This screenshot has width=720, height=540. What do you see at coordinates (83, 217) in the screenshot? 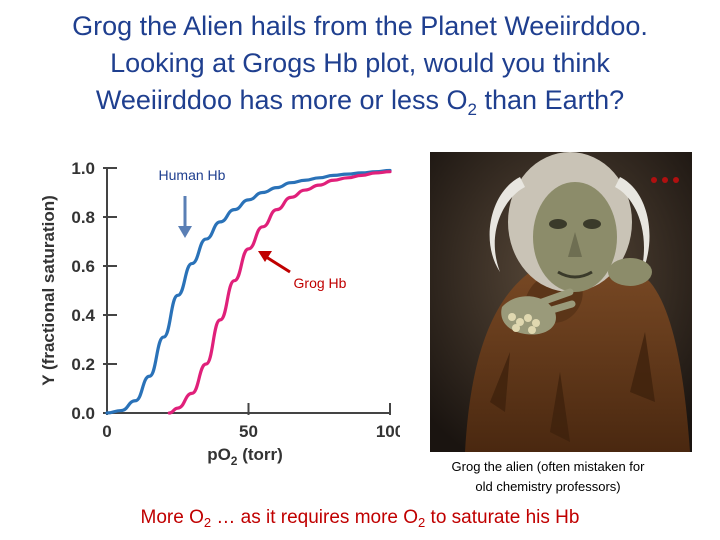
I see `y-tick-label: 0.8` at bounding box center [83, 217].